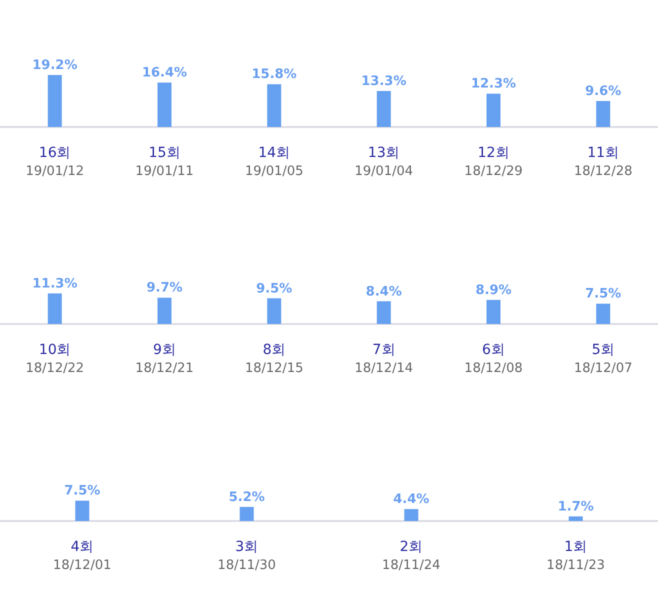  Describe the element at coordinates (384, 359) in the screenshot. I see `x-tick-label: 7회 18/12/14` at that location.